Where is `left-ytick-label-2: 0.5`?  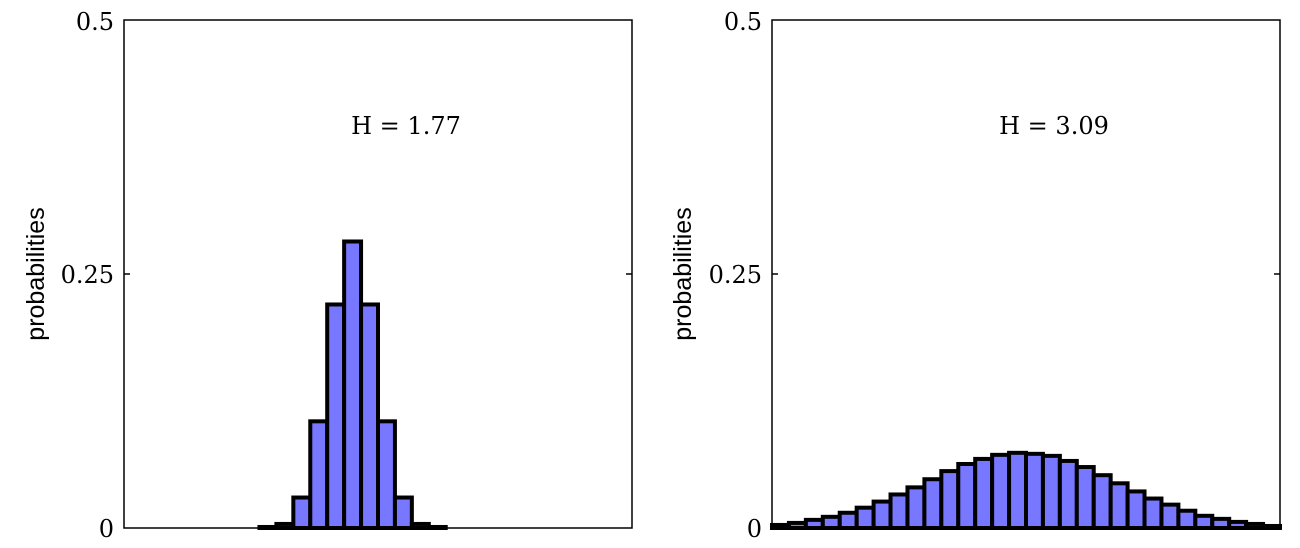 left-ytick-label-2: 0.5 is located at coordinates (95, 22).